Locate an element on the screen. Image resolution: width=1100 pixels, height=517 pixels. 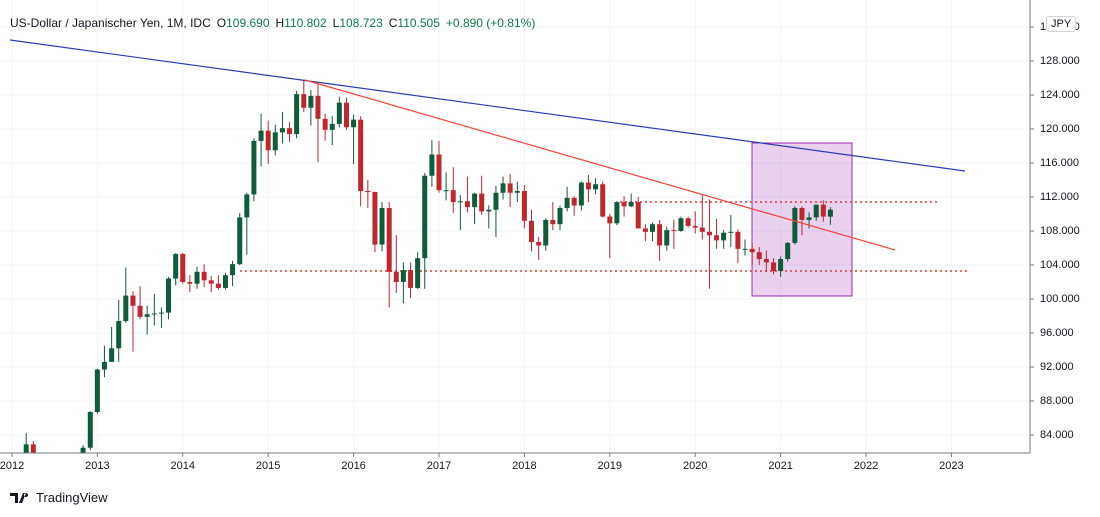
ohlc-value: 110.802 is located at coordinates (305, 23).